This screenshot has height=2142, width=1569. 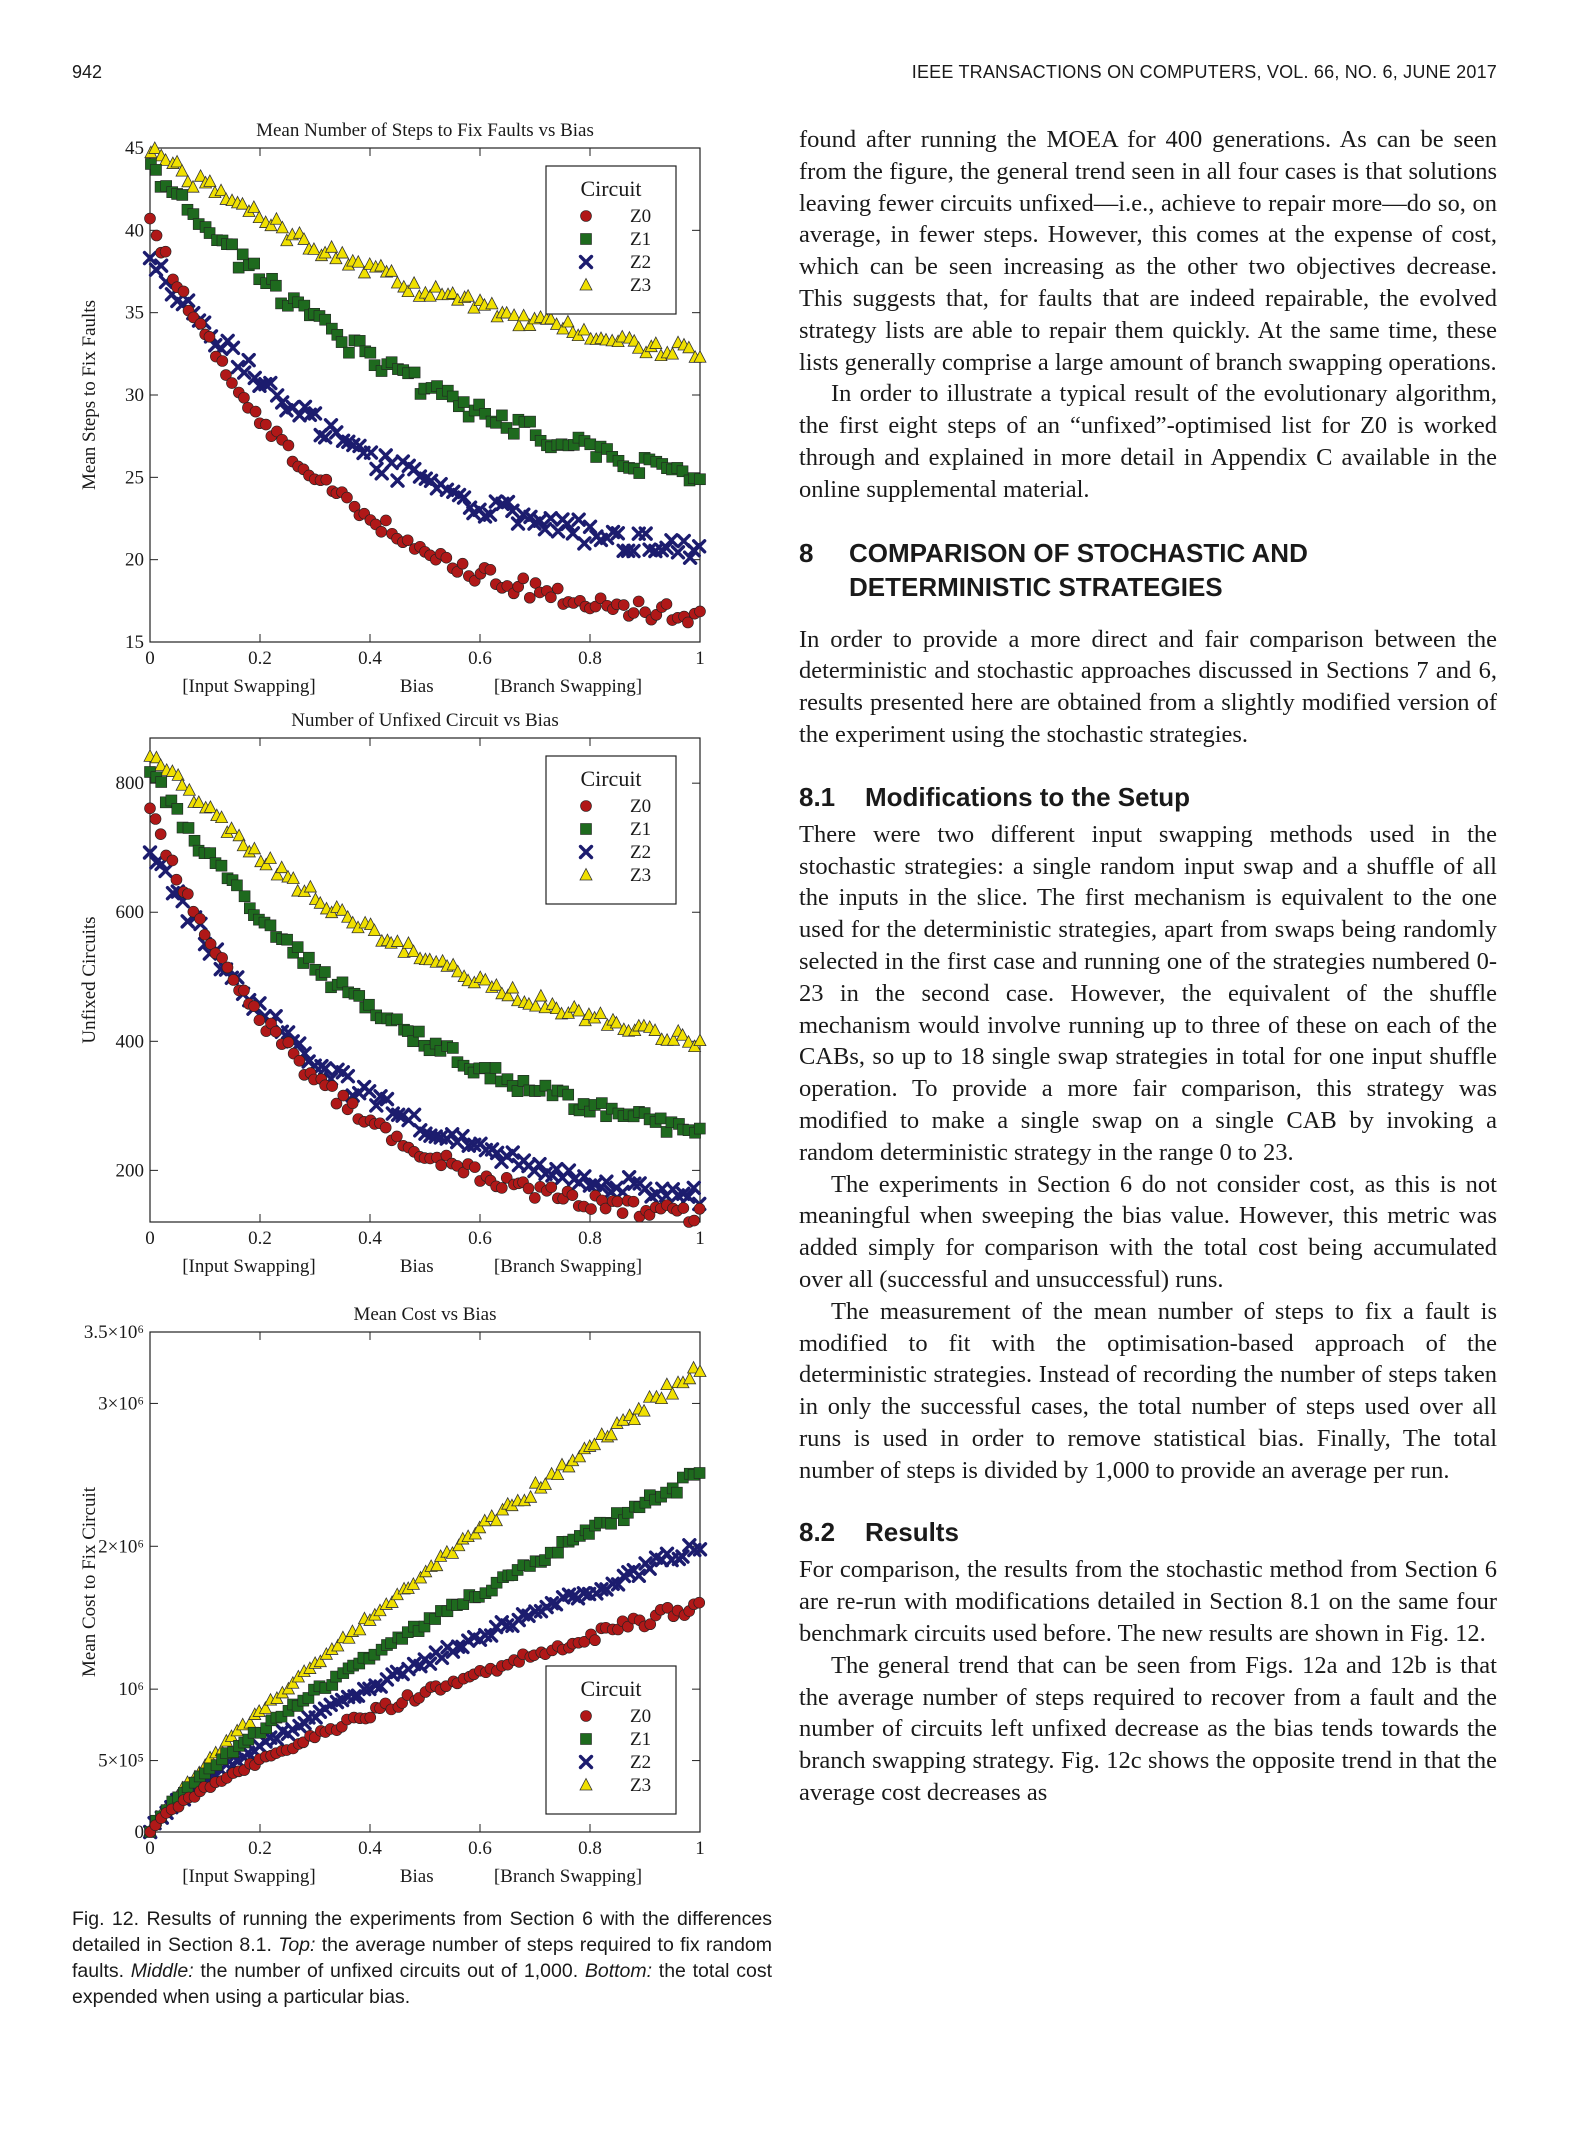 I want to click on subsection-heading-8-2: 8.2 Results, so click(x=1148, y=1532).